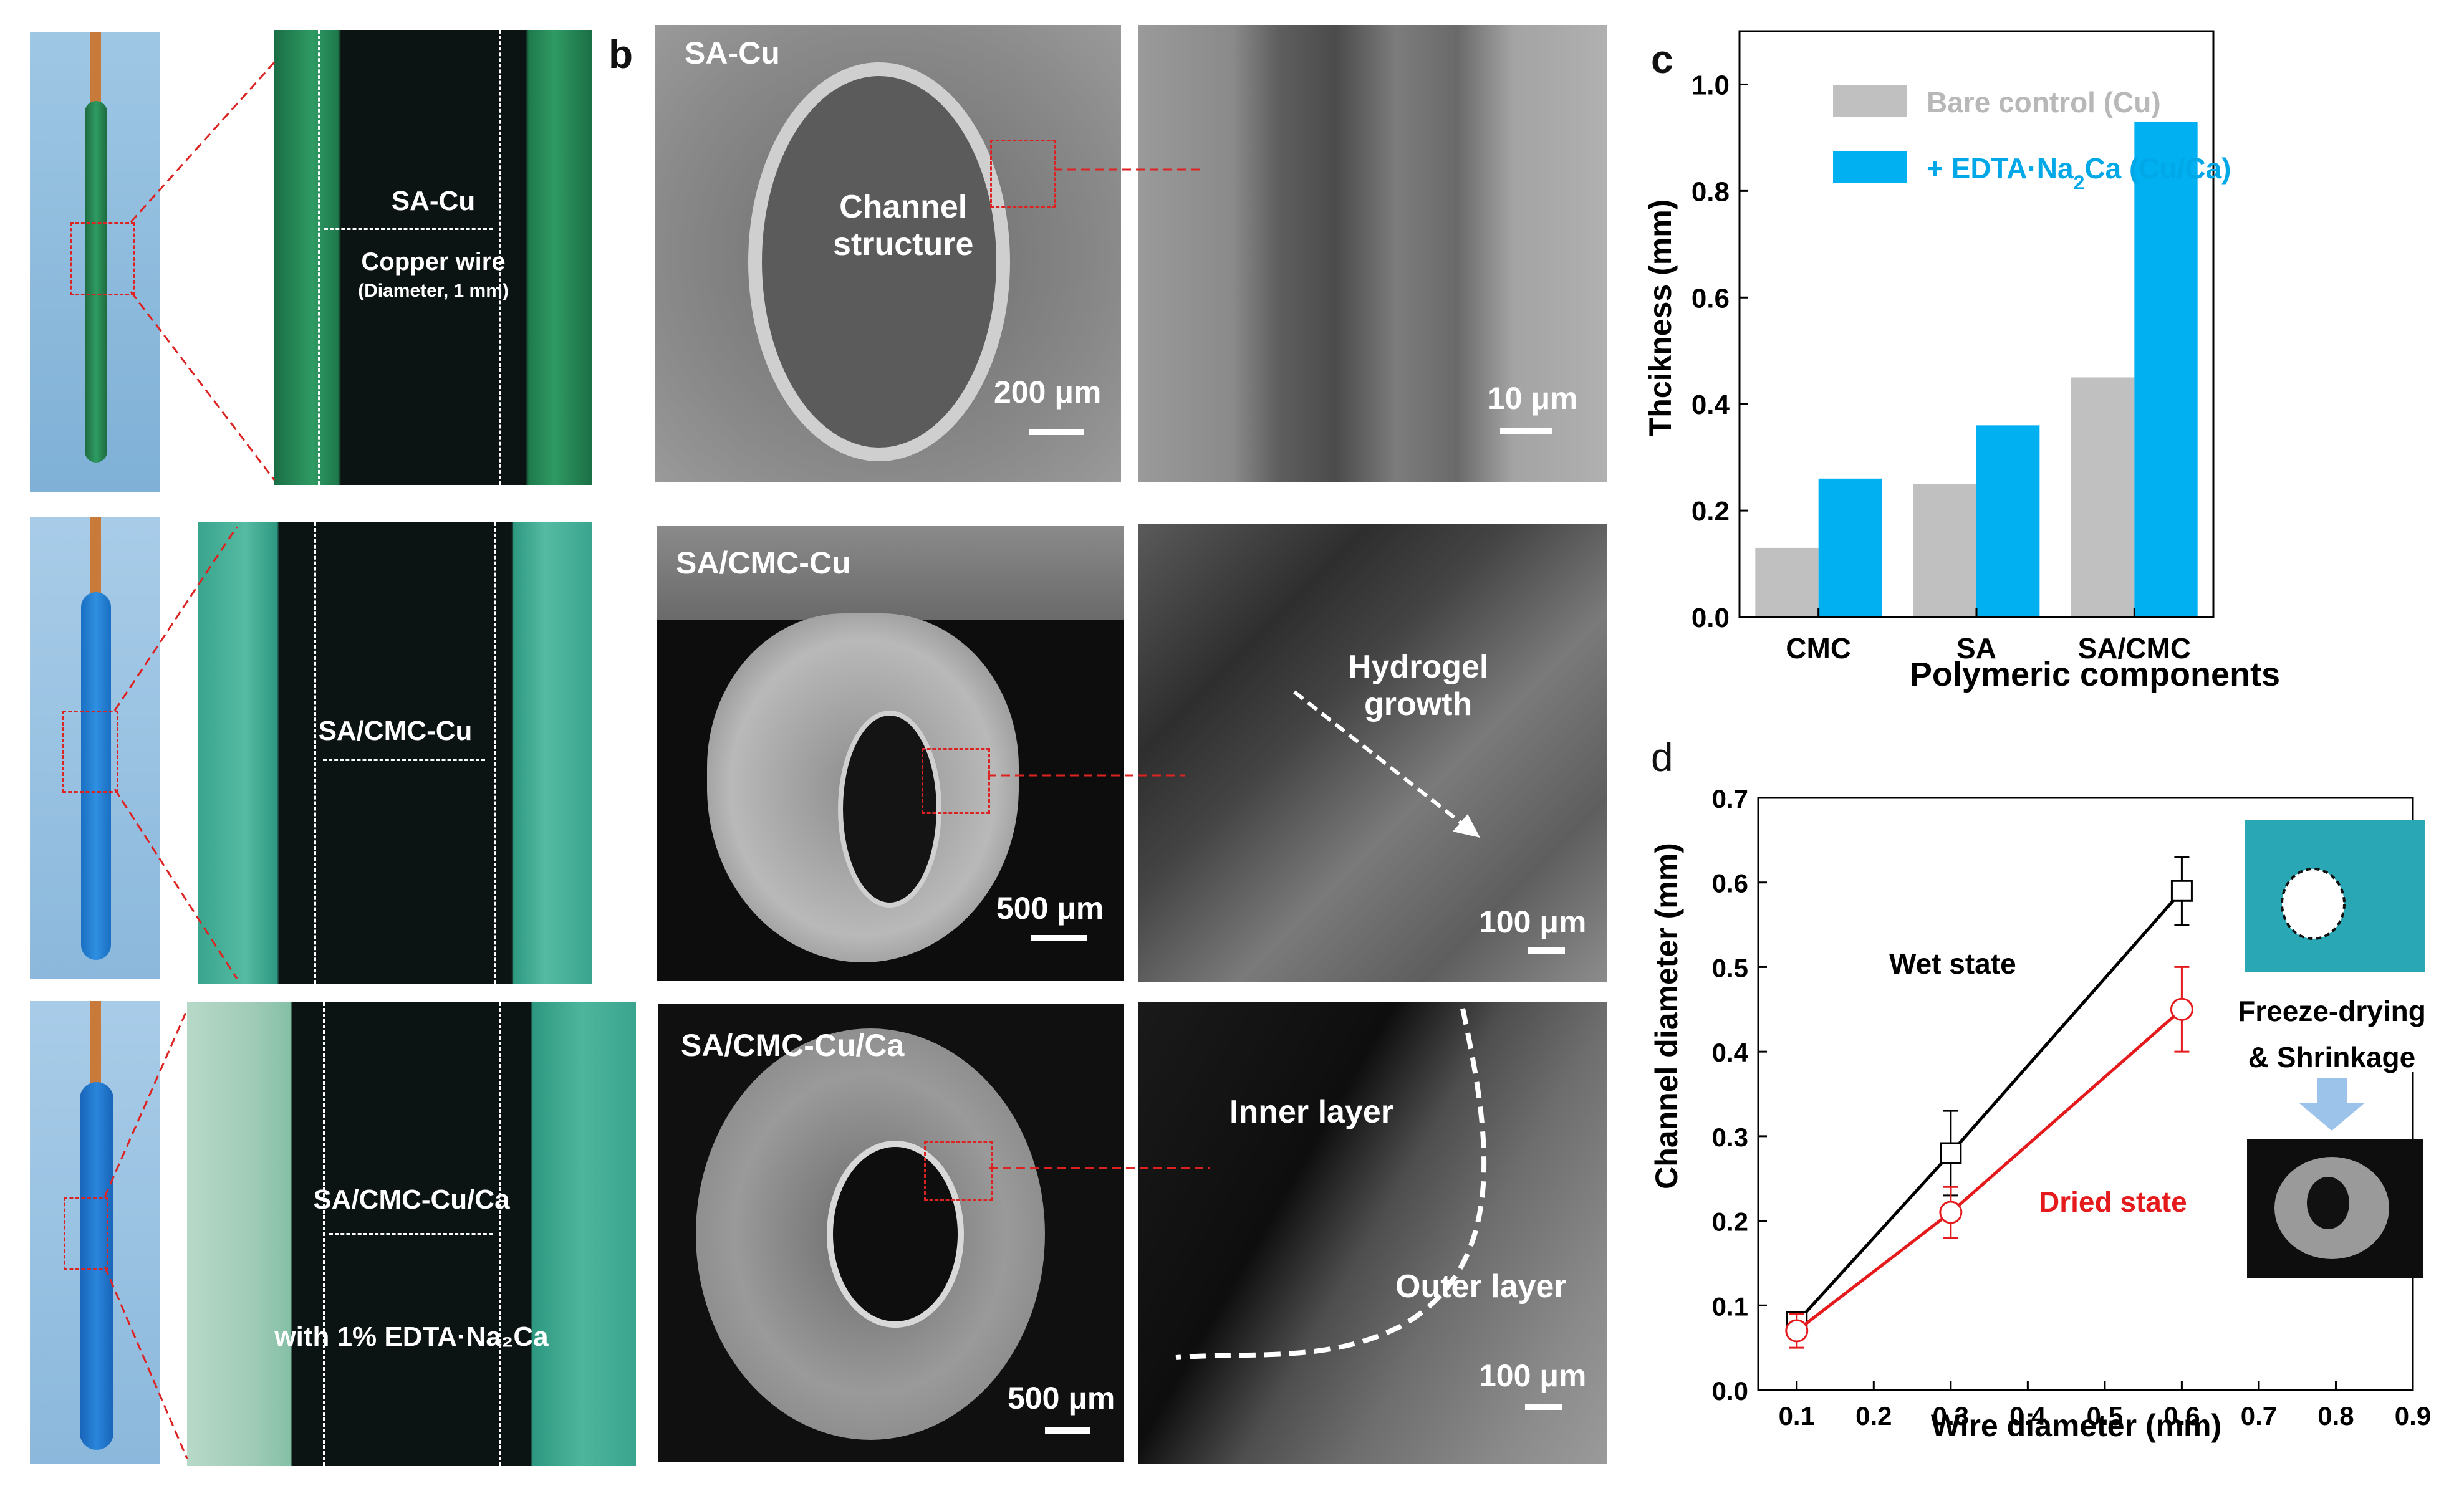 This screenshot has width=2464, height=1486. I want to click on micro-sa-cu: SA-Cu Copper wire (Diameter, 1 mm), so click(433, 257).